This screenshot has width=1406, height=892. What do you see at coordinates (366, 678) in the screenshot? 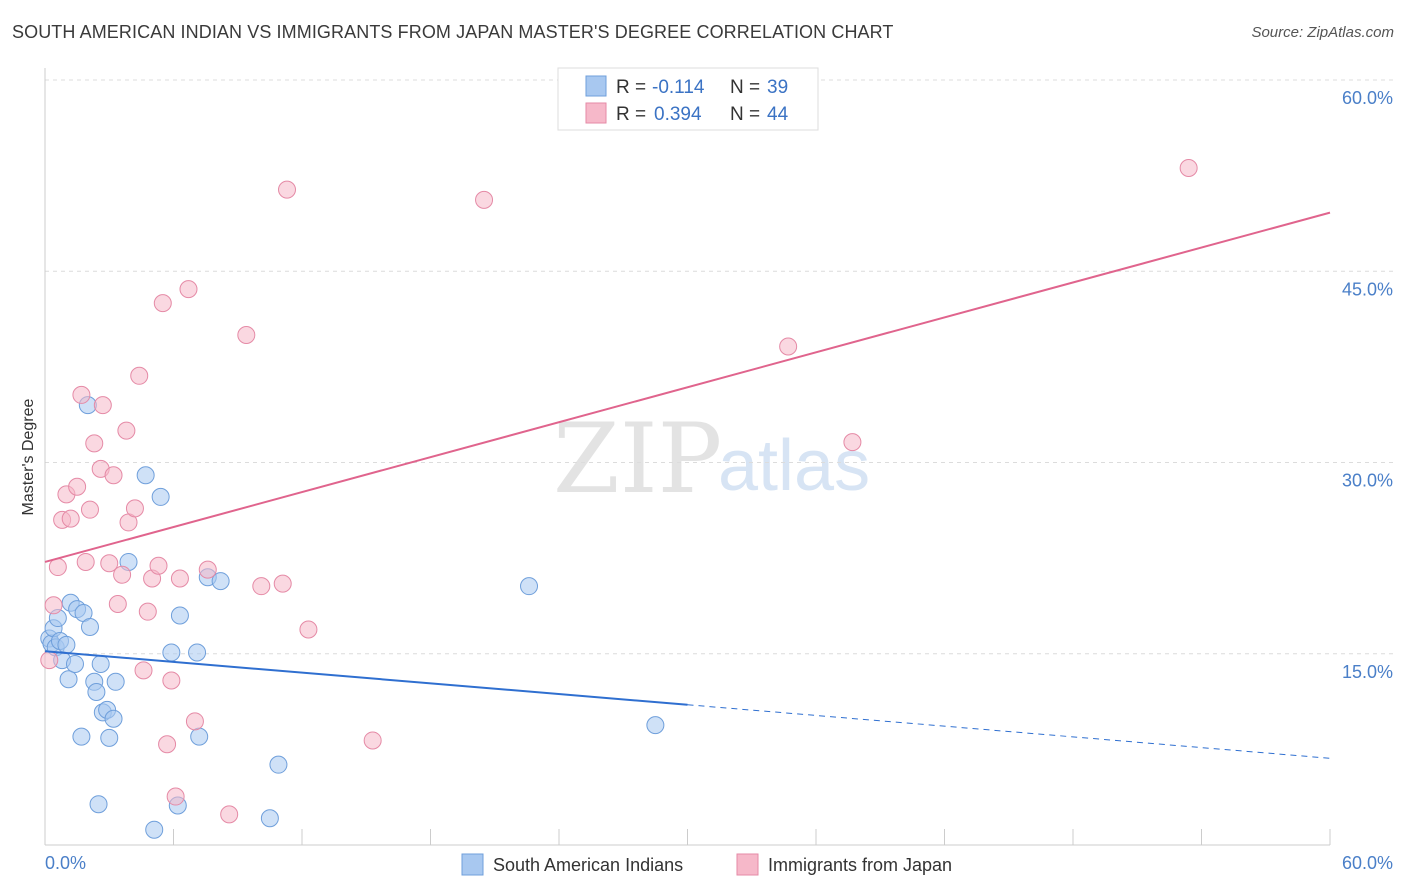
I see `trend-line-south-american-indians` at bounding box center [366, 678].